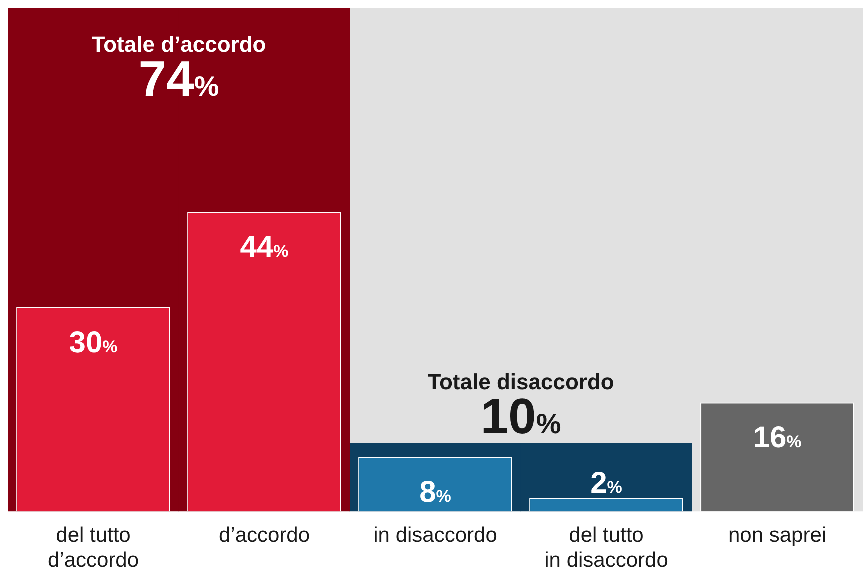  I want to click on x-tick-label: del tutto in disaccordo, so click(606, 548).